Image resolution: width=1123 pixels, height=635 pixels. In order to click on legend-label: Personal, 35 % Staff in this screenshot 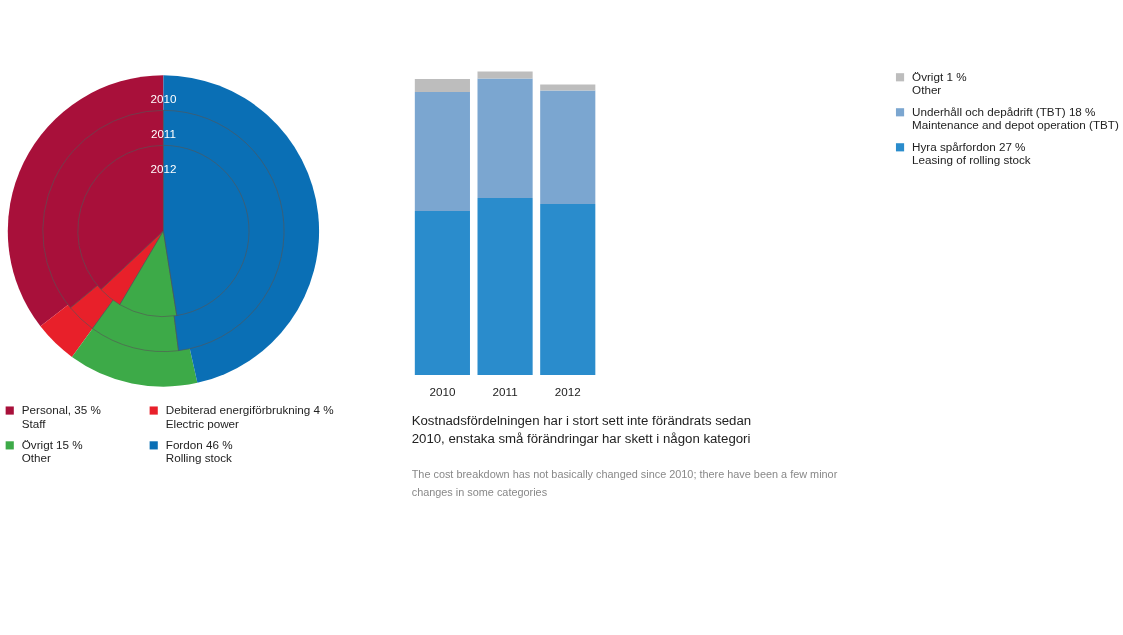, I will do `click(61, 416)`.